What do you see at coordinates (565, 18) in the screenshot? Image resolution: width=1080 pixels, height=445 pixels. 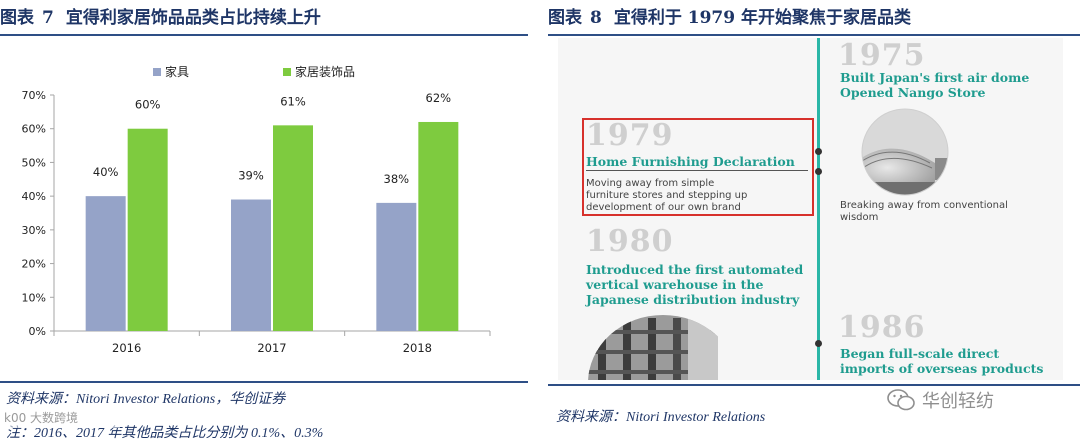 I see `right-figure-label: 图表` at bounding box center [565, 18].